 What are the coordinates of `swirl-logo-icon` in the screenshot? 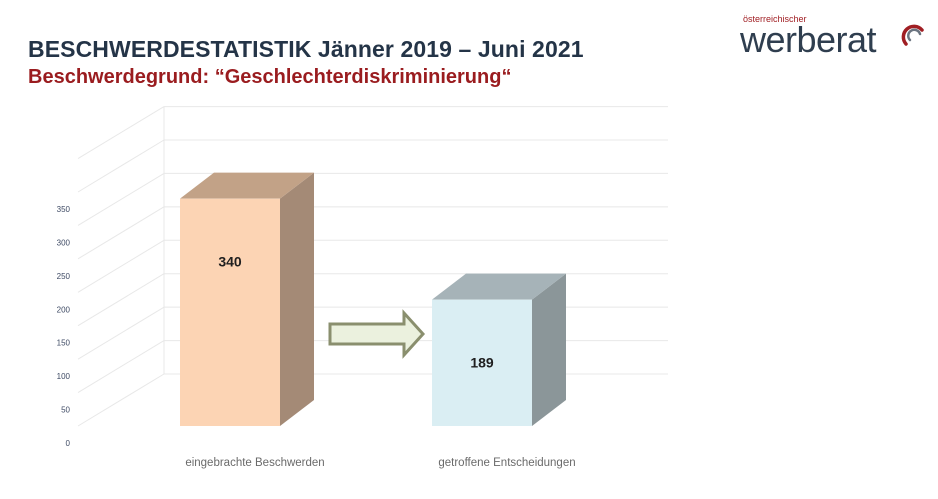 It's located at (912, 35).